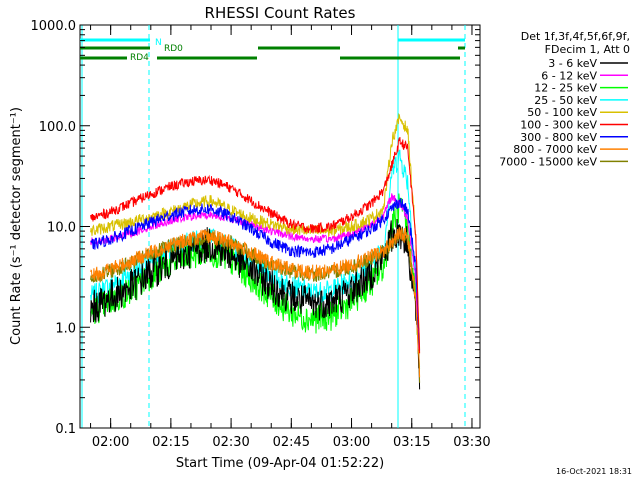  I want to click on legend-header-line-2: FDecim 1, Att 0, so click(587, 49).